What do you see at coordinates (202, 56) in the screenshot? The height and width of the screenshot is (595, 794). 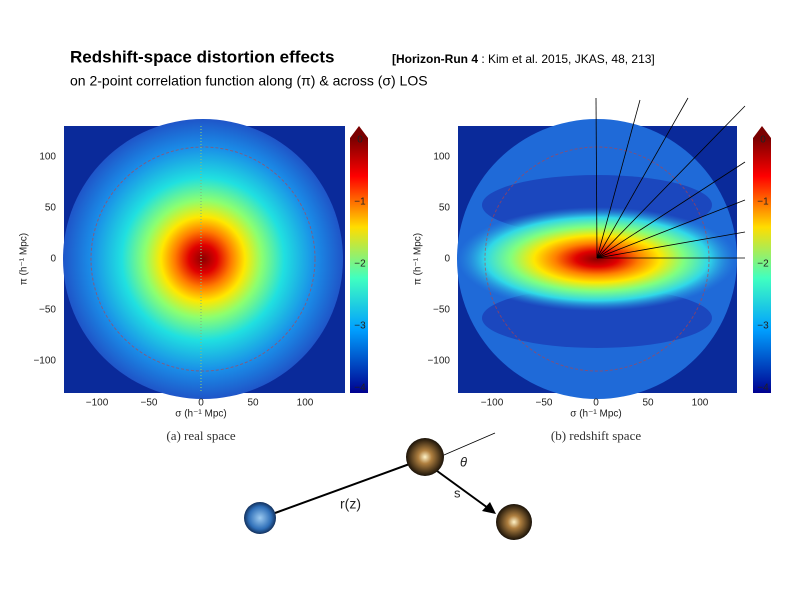 I see `title: Redshift-space distortion effects` at bounding box center [202, 56].